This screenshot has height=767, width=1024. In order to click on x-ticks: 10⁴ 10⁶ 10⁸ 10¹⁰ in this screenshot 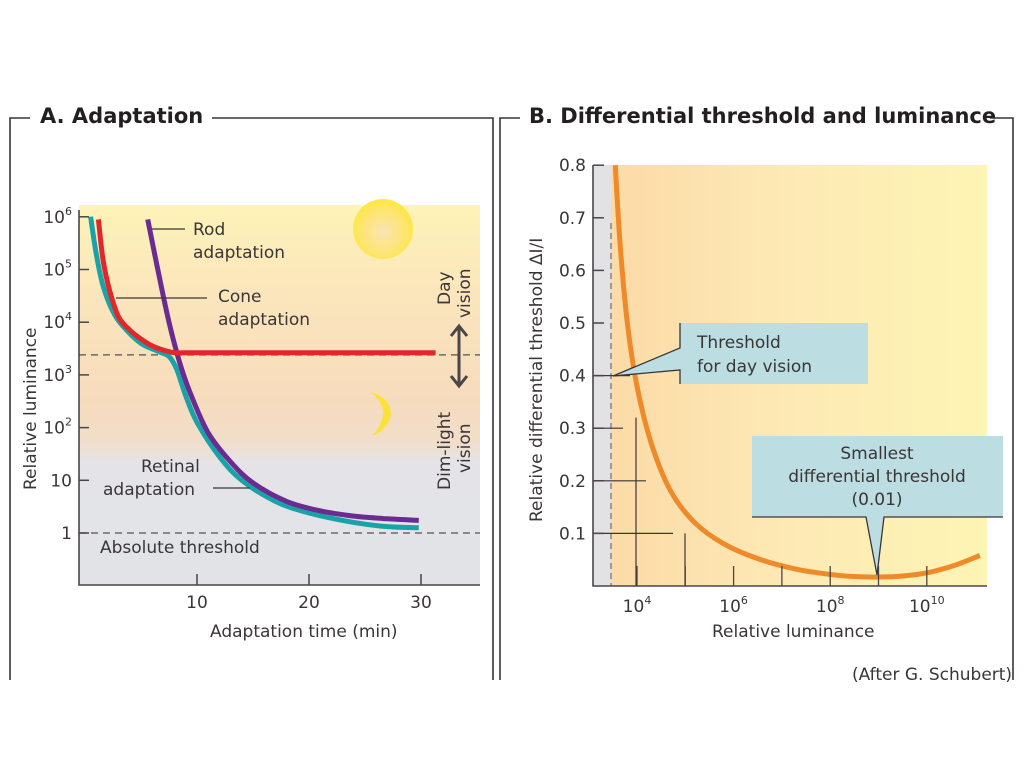, I will do `click(784, 591)`.